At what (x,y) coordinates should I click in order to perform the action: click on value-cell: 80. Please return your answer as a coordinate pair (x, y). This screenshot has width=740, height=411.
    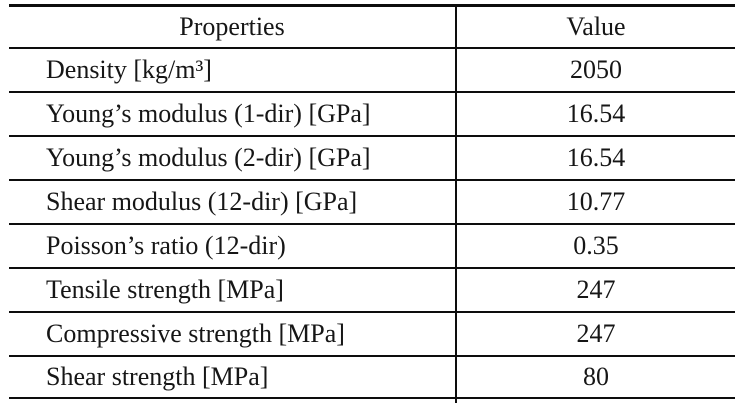
    Looking at the image, I should click on (595, 376).